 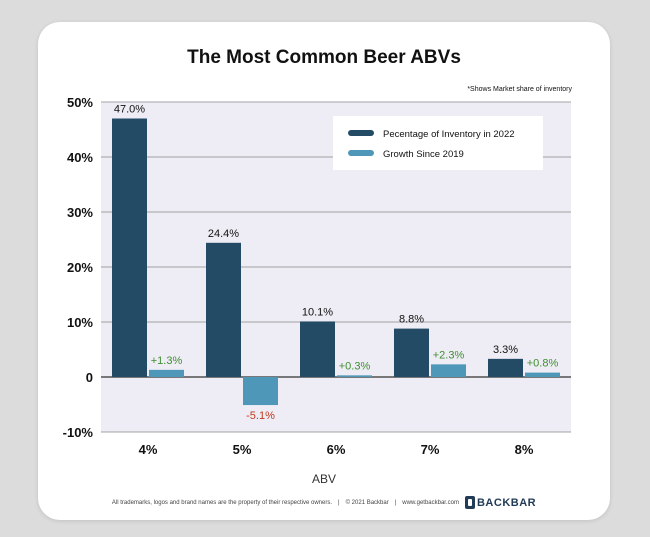 What do you see at coordinates (506, 502) in the screenshot?
I see `backbar-logo-text: BACKBAR` at bounding box center [506, 502].